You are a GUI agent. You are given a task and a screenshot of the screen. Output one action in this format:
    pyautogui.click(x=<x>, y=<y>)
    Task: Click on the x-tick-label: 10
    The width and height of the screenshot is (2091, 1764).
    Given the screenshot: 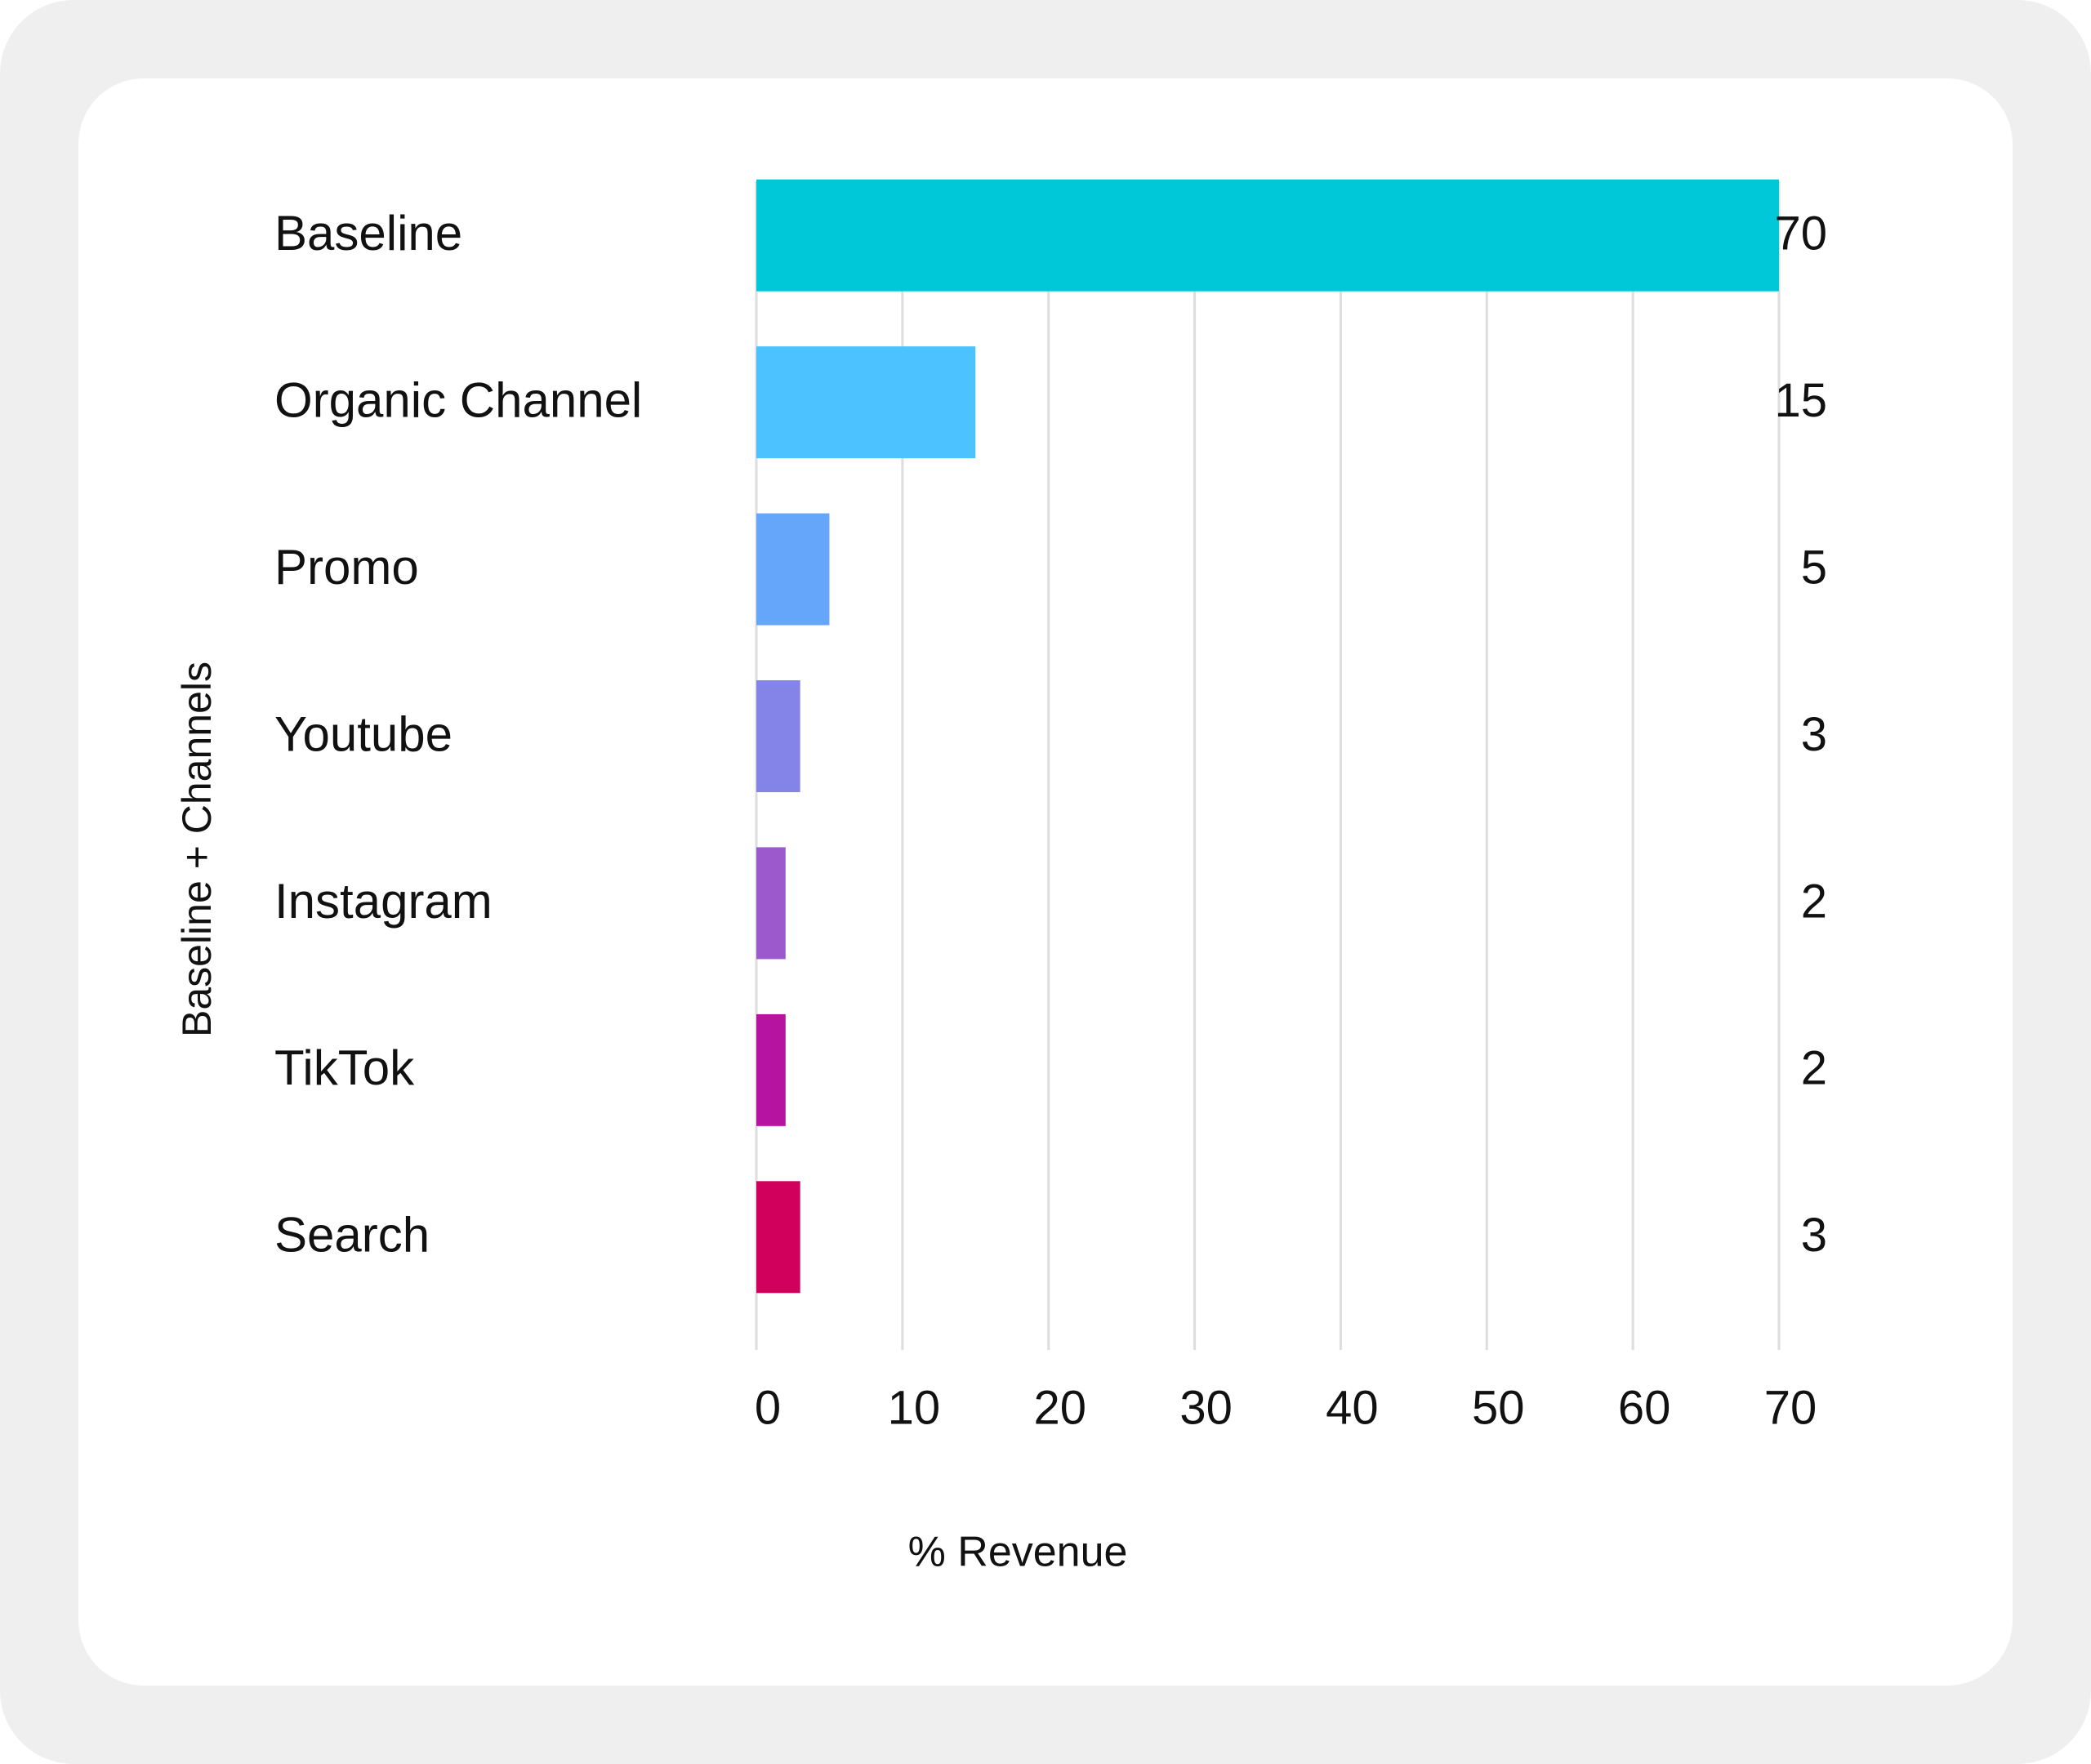 What is the action you would take?
    pyautogui.click(x=915, y=1407)
    